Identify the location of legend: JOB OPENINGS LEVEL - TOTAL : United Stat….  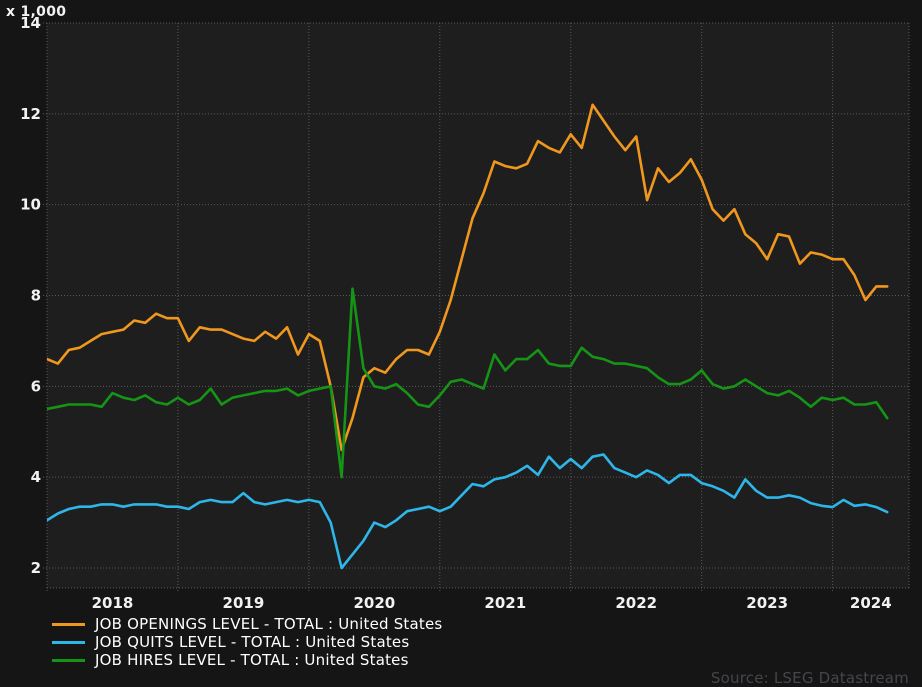
(247, 642).